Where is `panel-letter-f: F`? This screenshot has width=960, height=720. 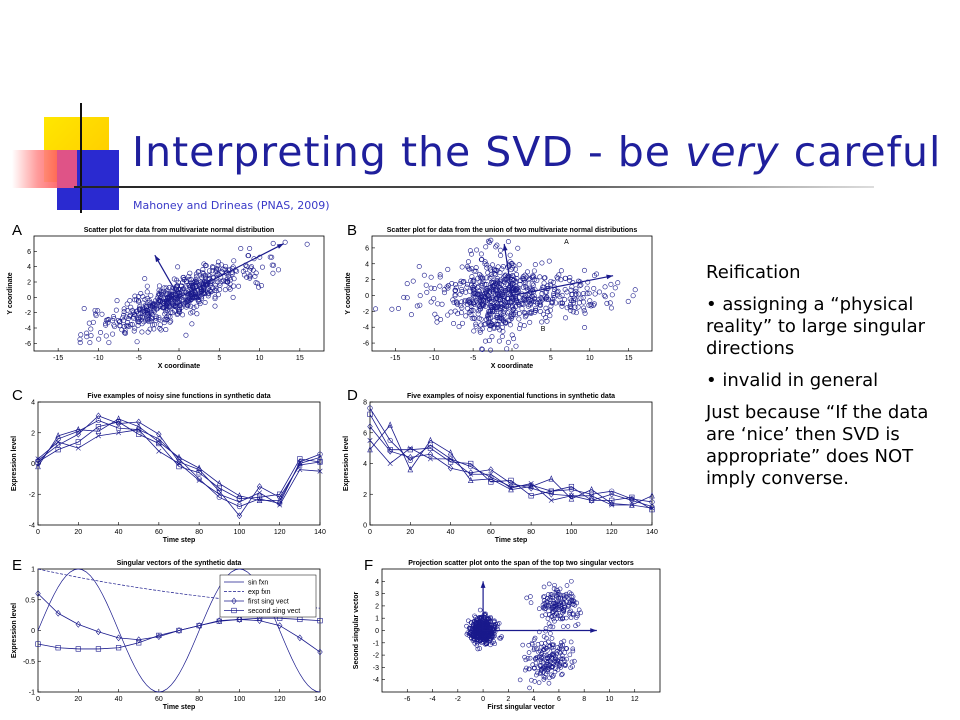 panel-letter-f: F is located at coordinates (369, 565).